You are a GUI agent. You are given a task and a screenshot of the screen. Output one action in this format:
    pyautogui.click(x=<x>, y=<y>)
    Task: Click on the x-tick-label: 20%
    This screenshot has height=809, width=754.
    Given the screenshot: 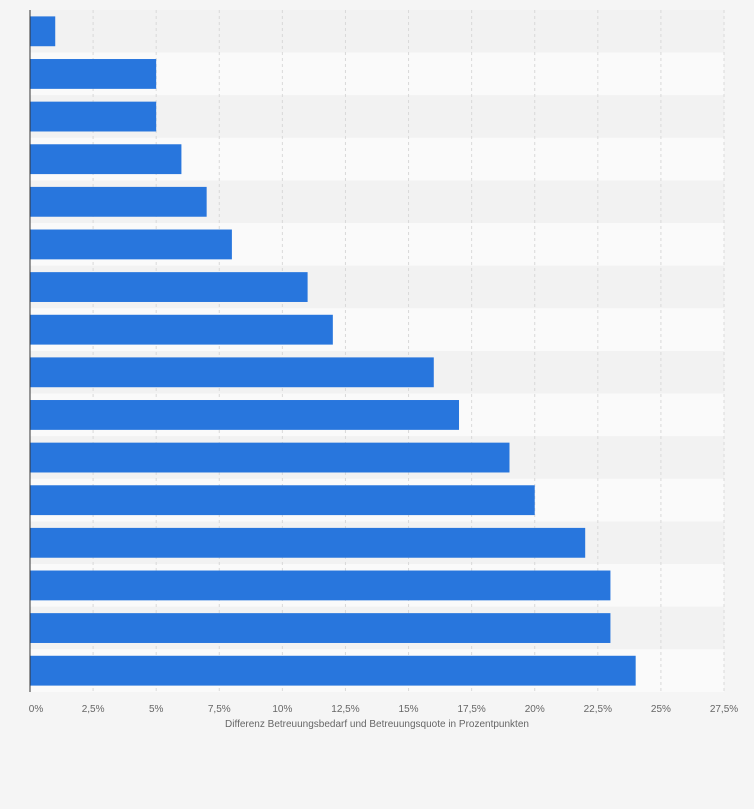 What is the action you would take?
    pyautogui.click(x=535, y=709)
    